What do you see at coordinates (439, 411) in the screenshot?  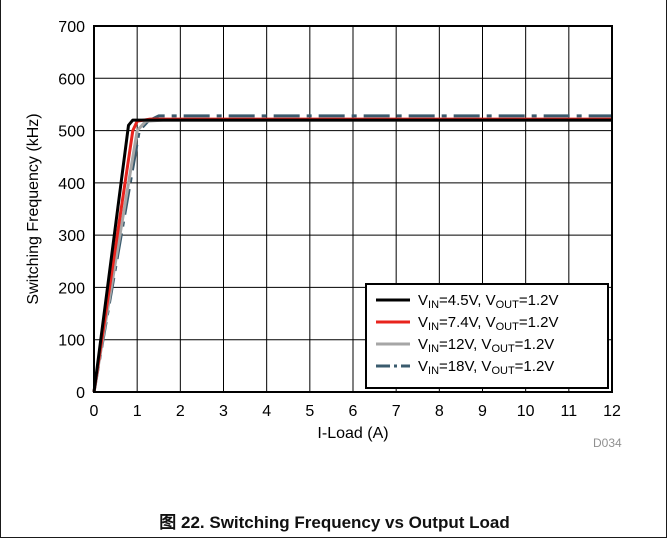 I see `x-tick-label: 8` at bounding box center [439, 411].